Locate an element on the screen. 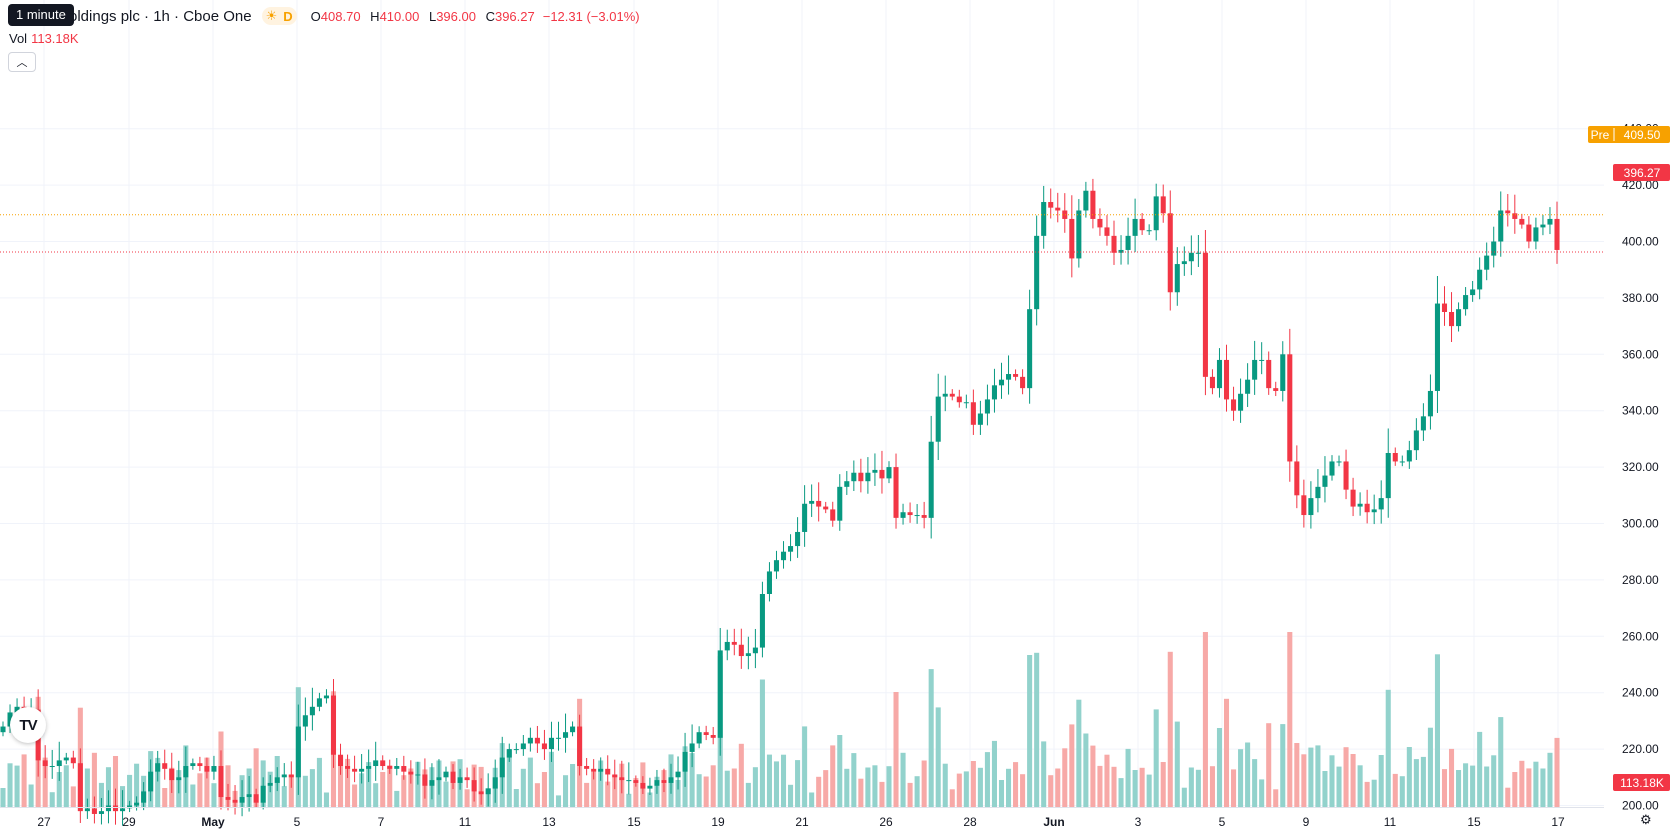  price-tick-label: 200.00 is located at coordinates (1640, 806).